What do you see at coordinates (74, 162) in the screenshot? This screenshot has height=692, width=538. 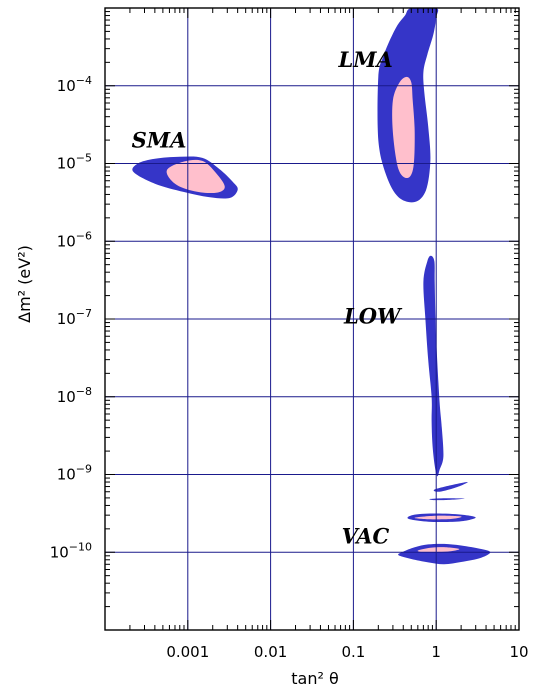 I see `y-tick-label: 10⁻⁵` at bounding box center [74, 162].